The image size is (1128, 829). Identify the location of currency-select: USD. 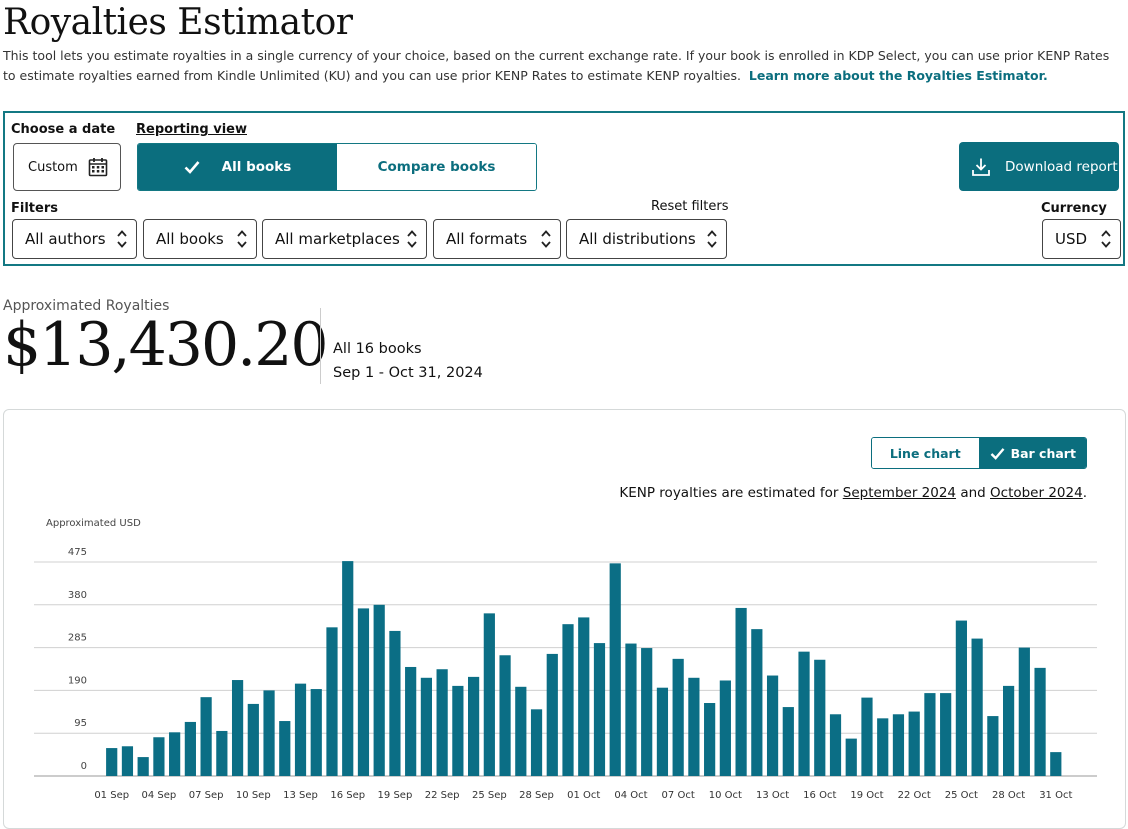
(1081, 239).